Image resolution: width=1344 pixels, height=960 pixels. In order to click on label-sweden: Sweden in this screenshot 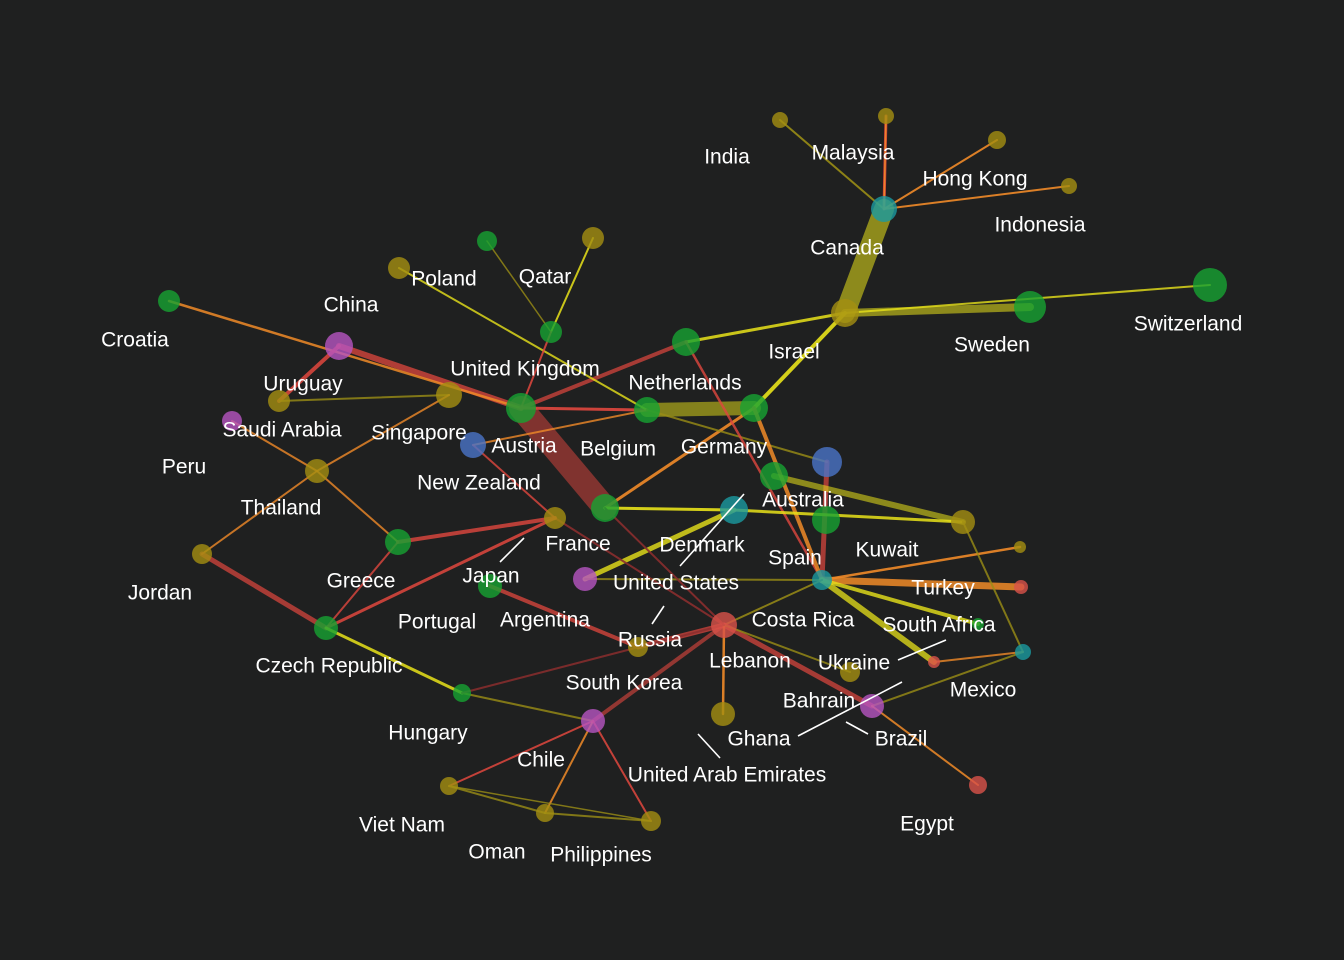, I will do `click(992, 345)`.